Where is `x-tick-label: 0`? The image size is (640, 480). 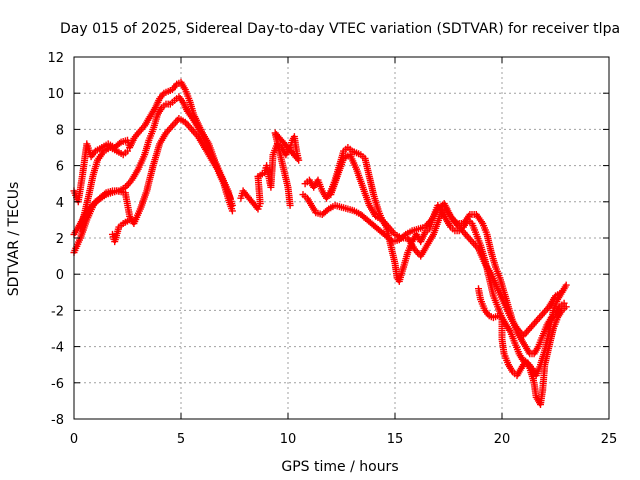 x-tick-label: 0 is located at coordinates (74, 439).